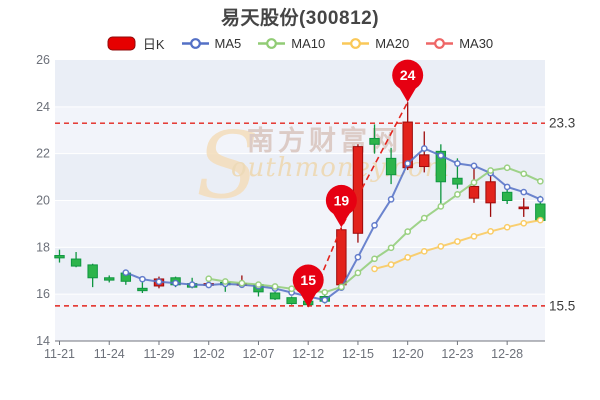 The width and height of the screenshot is (600, 400). Describe the element at coordinates (121, 43) in the screenshot. I see `candle-legend-icon` at that location.